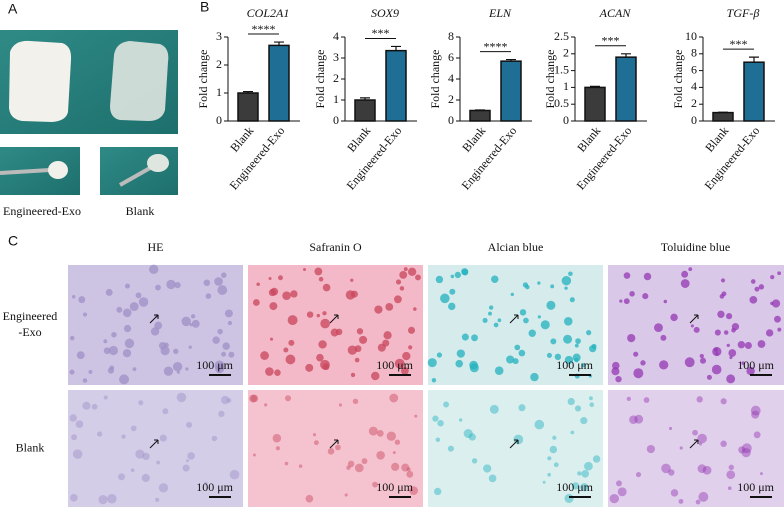 This screenshot has width=784, height=507. I want to click on y-tick-label: 2, so click(694, 103).